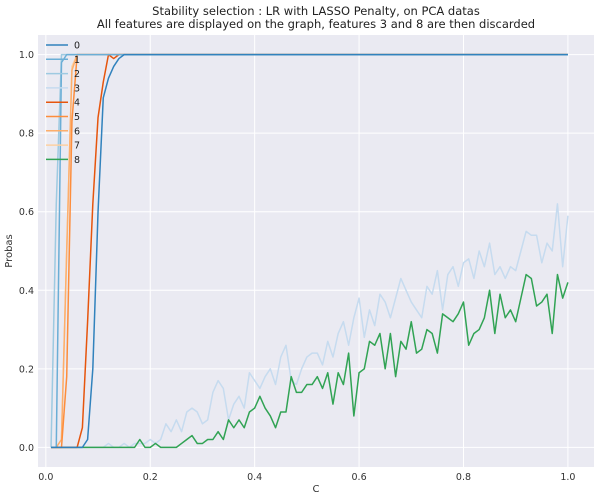  I want to click on legend-label-8: 8, so click(77, 160).